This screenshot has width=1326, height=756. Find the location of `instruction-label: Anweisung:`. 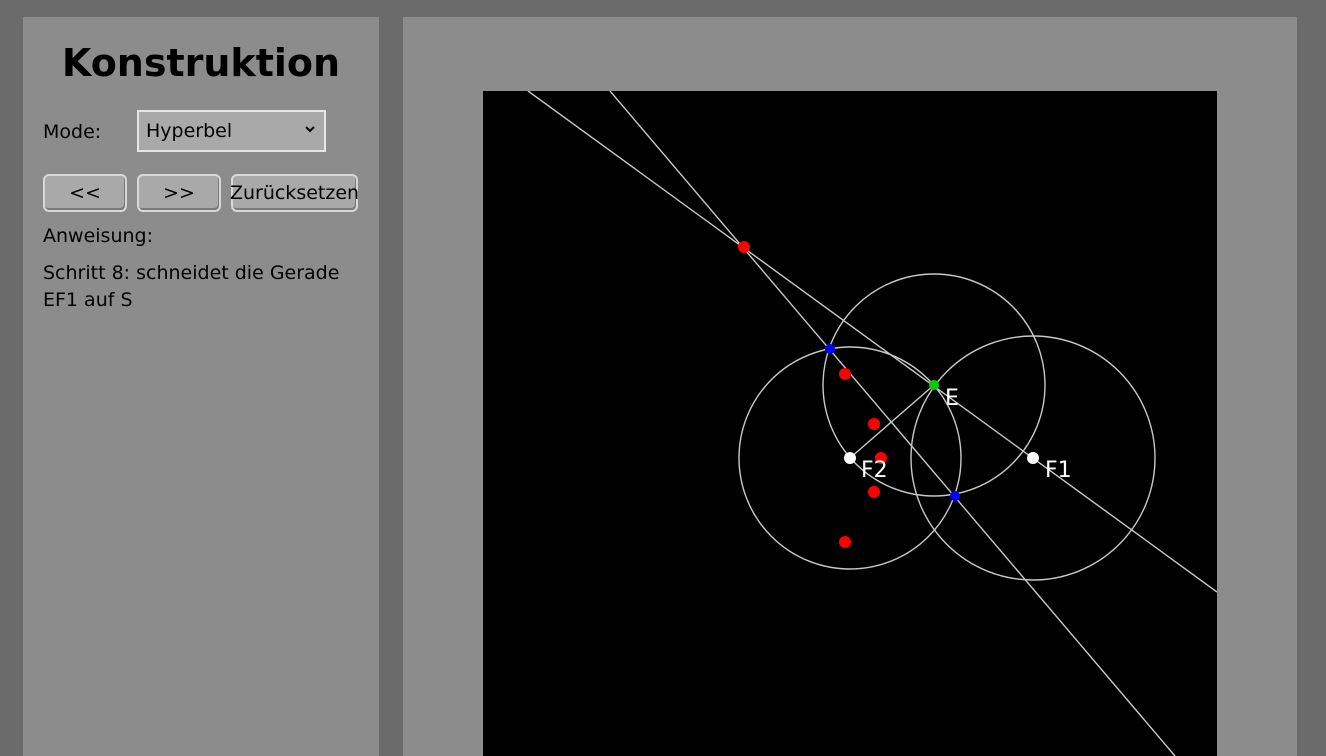

instruction-label: Anweisung: is located at coordinates (98, 236).